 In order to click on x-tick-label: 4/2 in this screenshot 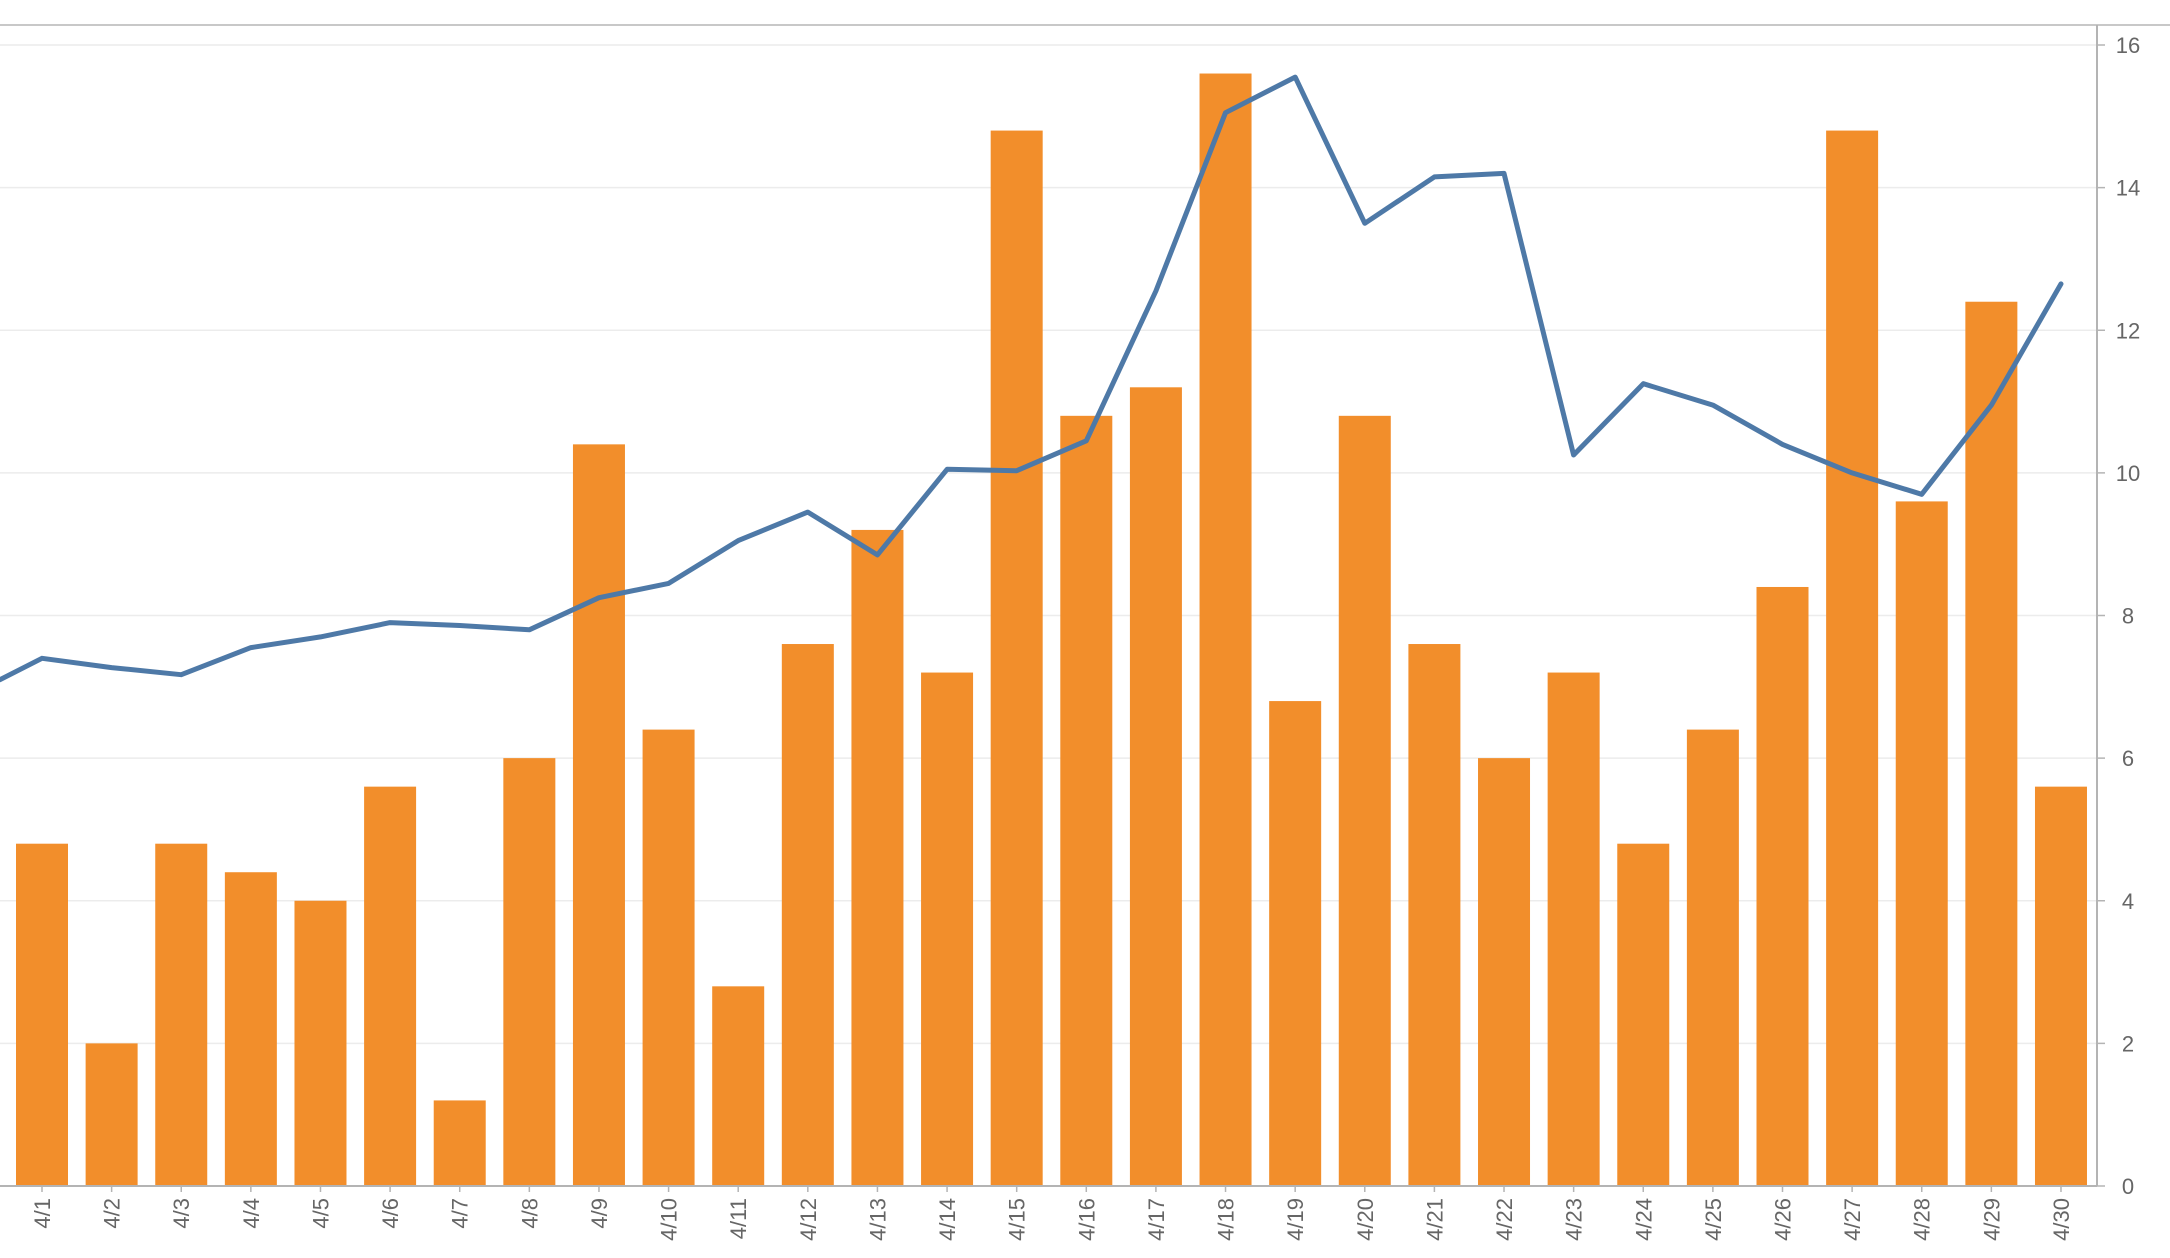, I will do `click(112, 1213)`.